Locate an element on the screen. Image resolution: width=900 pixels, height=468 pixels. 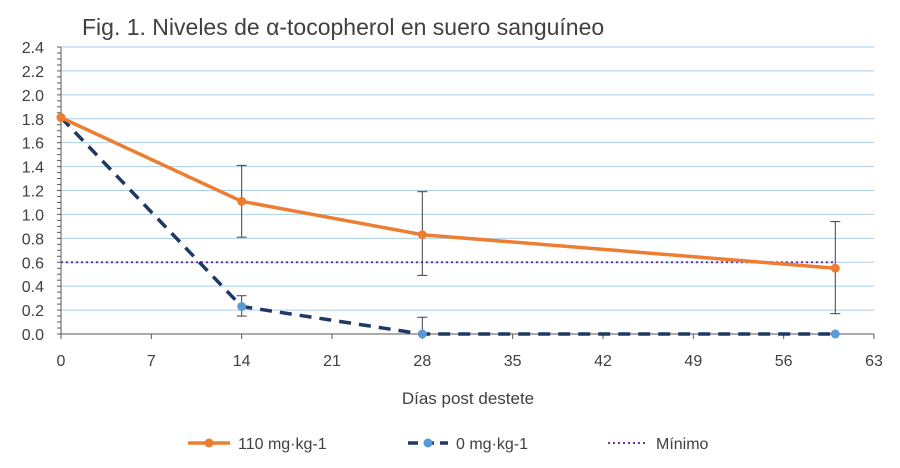
y-tick-label: 1.2 is located at coordinates (33, 192).